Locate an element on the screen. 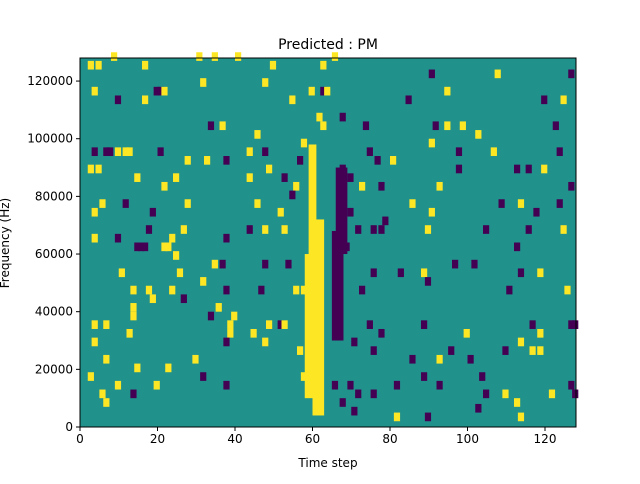  x-tick-label: 120 is located at coordinates (545, 439).